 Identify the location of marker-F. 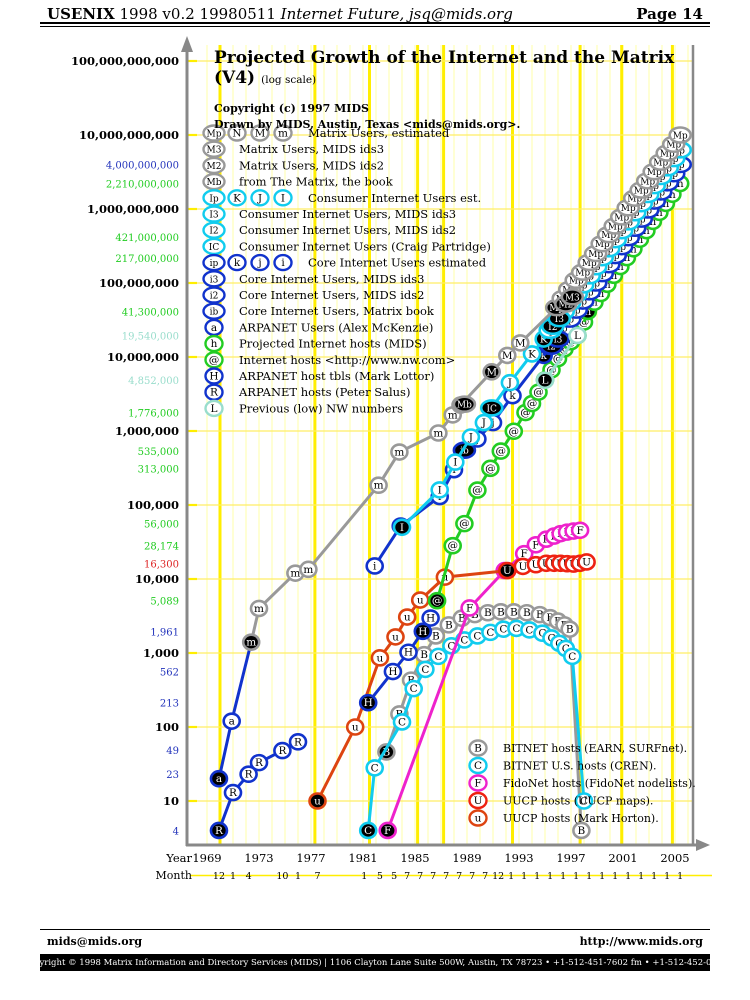
(469, 608).